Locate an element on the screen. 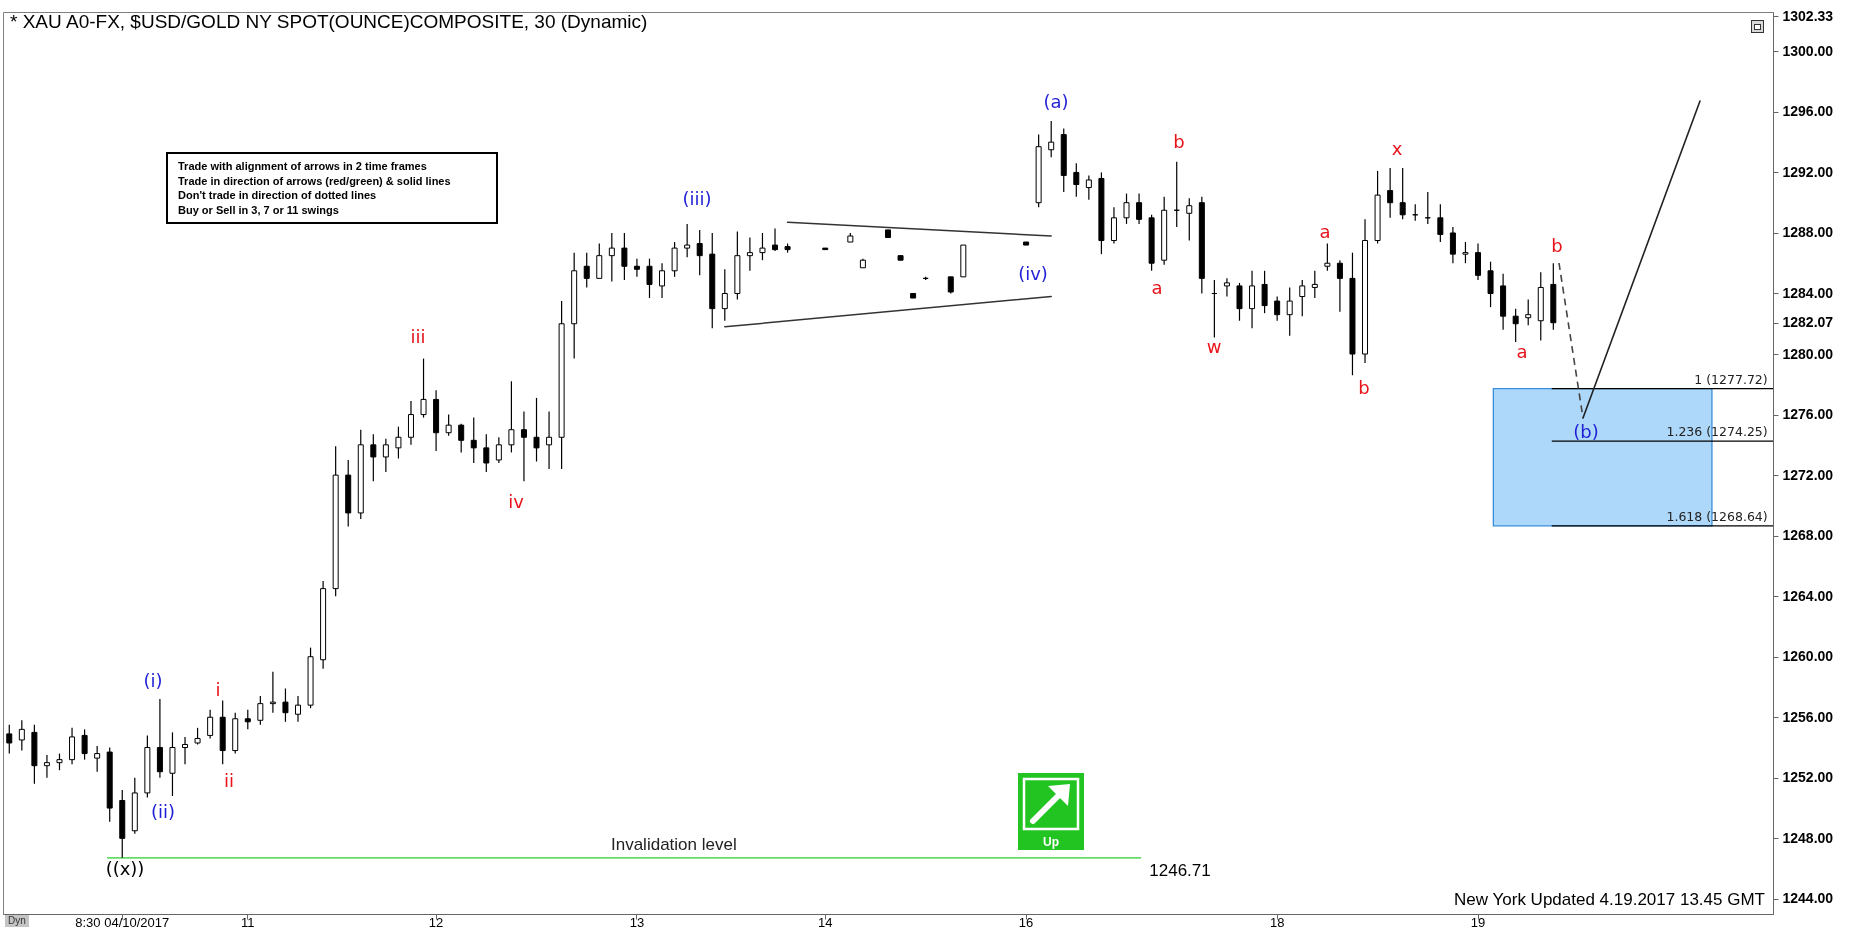 This screenshot has width=1864, height=941. y-tick-label: 1280.00 is located at coordinates (1808, 353).